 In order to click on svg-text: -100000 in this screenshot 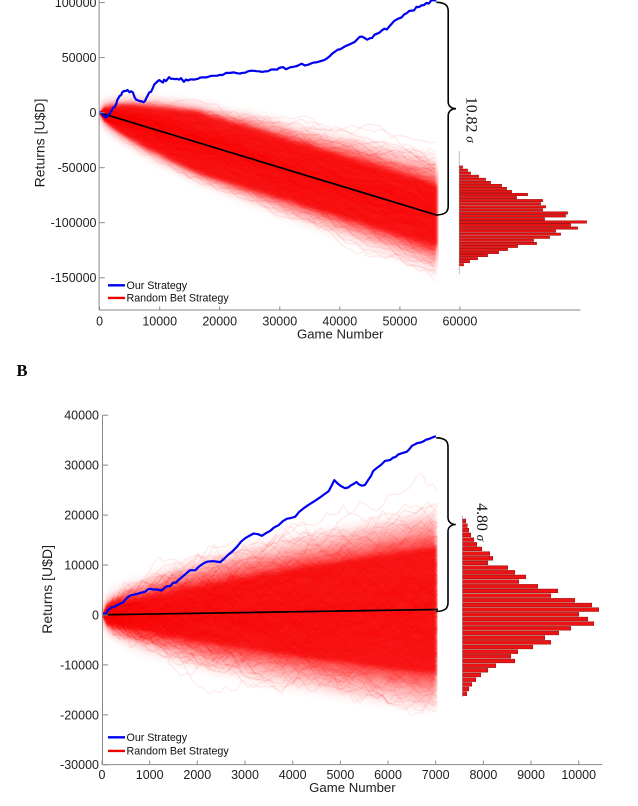, I will do `click(74, 223)`.